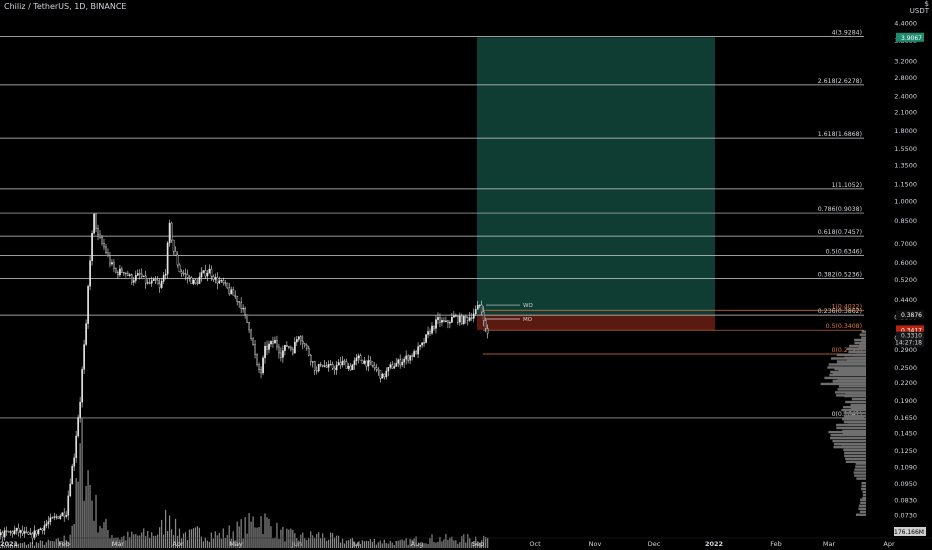 Image resolution: width=932 pixels, height=550 pixels. I want to click on price-scale-currency-button: $ USDT, so click(919, 8).